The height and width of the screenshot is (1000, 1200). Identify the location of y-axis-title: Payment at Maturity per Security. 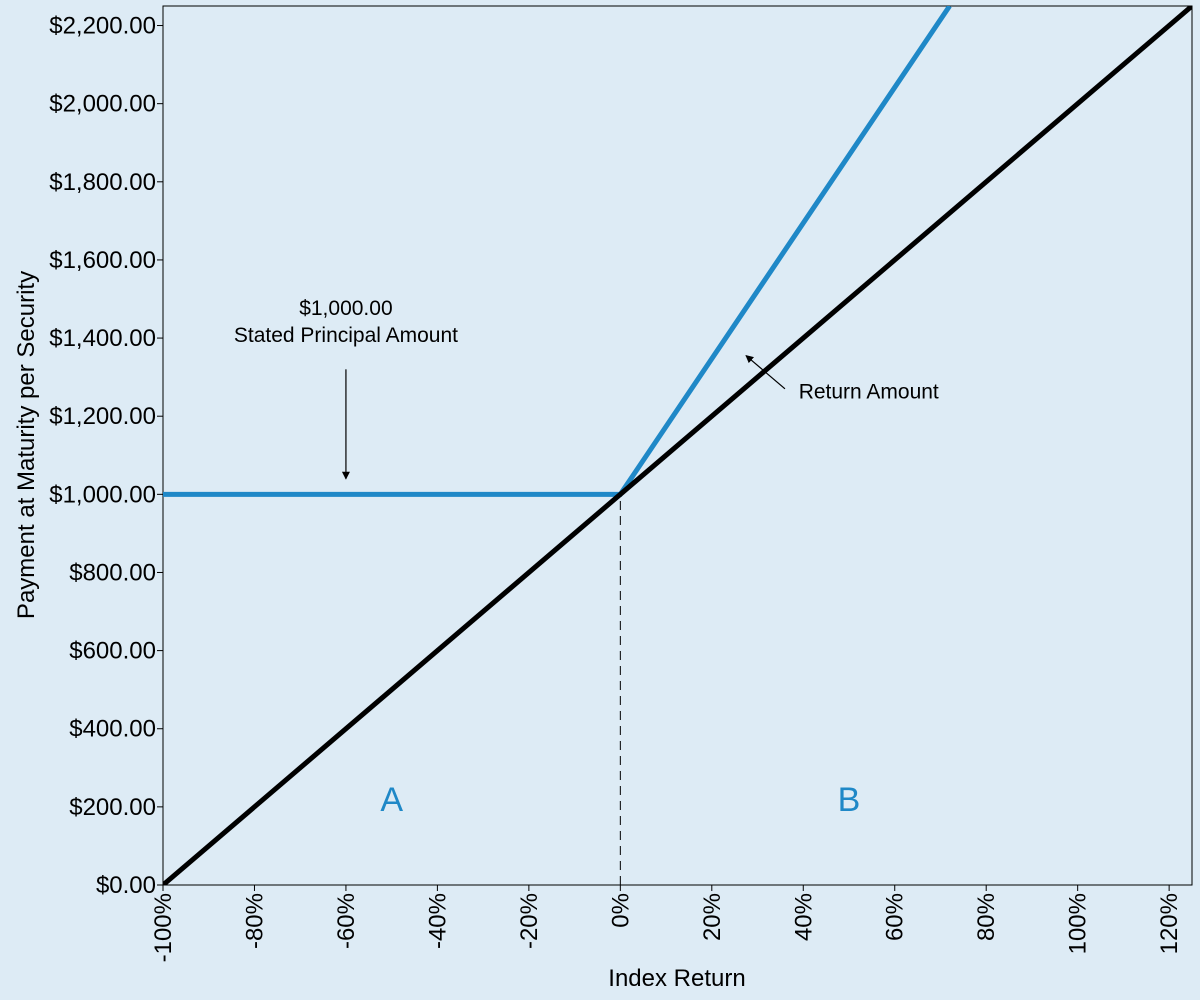
(26, 445).